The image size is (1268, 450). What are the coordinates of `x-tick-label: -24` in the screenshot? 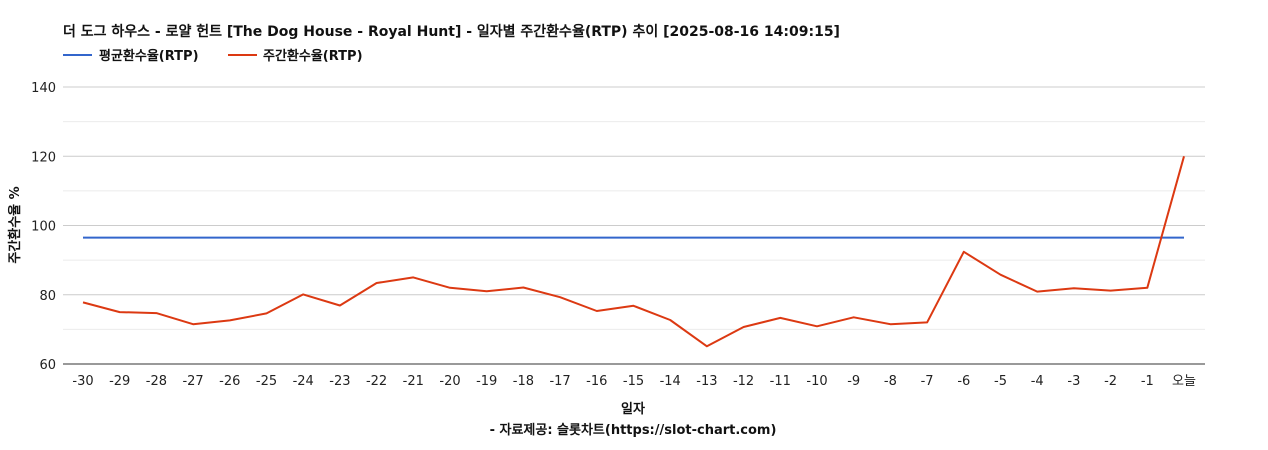 It's located at (303, 381).